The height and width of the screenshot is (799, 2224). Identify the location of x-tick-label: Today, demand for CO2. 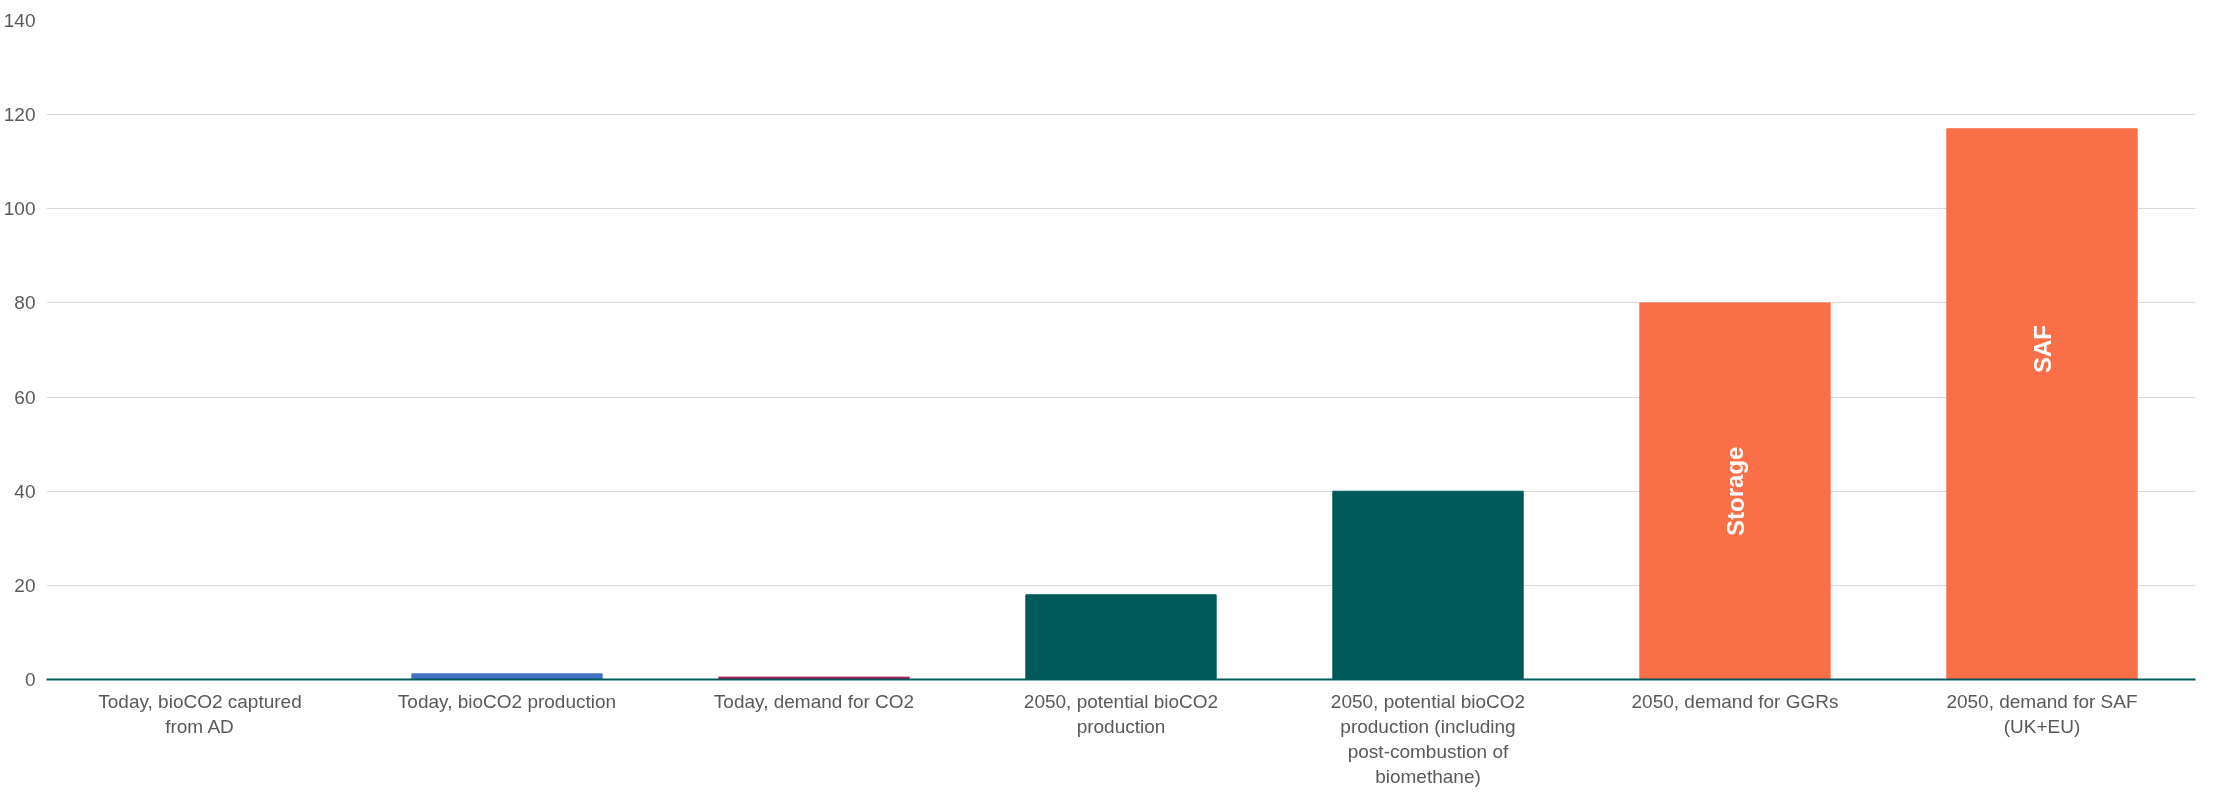
(814, 701).